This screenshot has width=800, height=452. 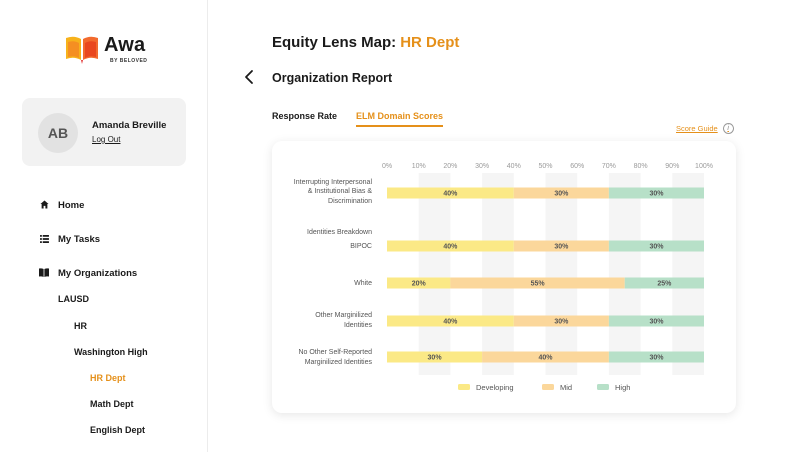 I want to click on avatar: AB, so click(x=58, y=133).